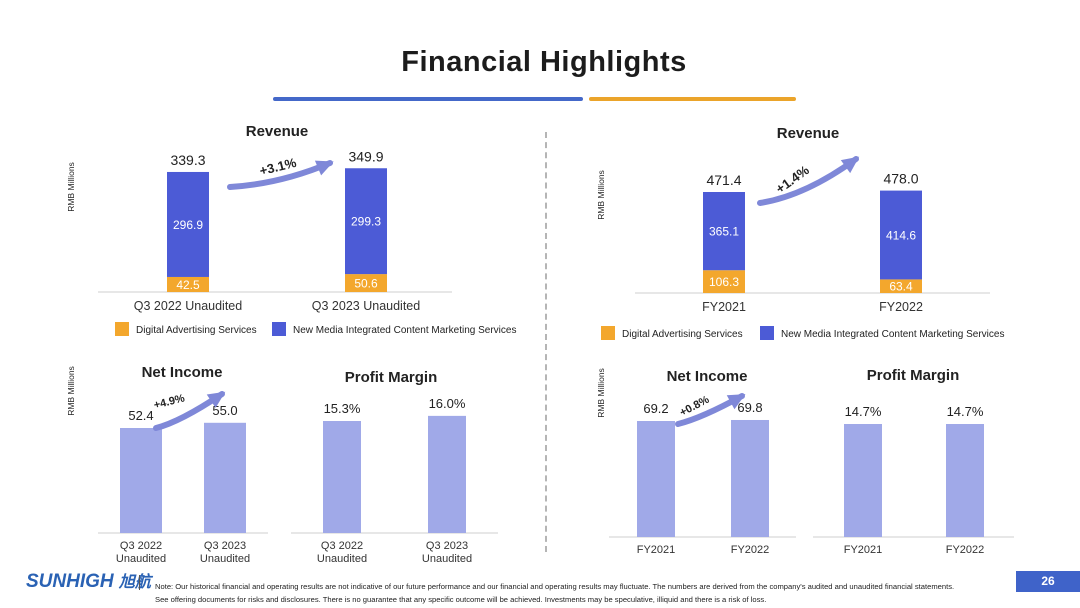  What do you see at coordinates (750, 550) in the screenshot?
I see `net-income-fy-category-label: FY2022` at bounding box center [750, 550].